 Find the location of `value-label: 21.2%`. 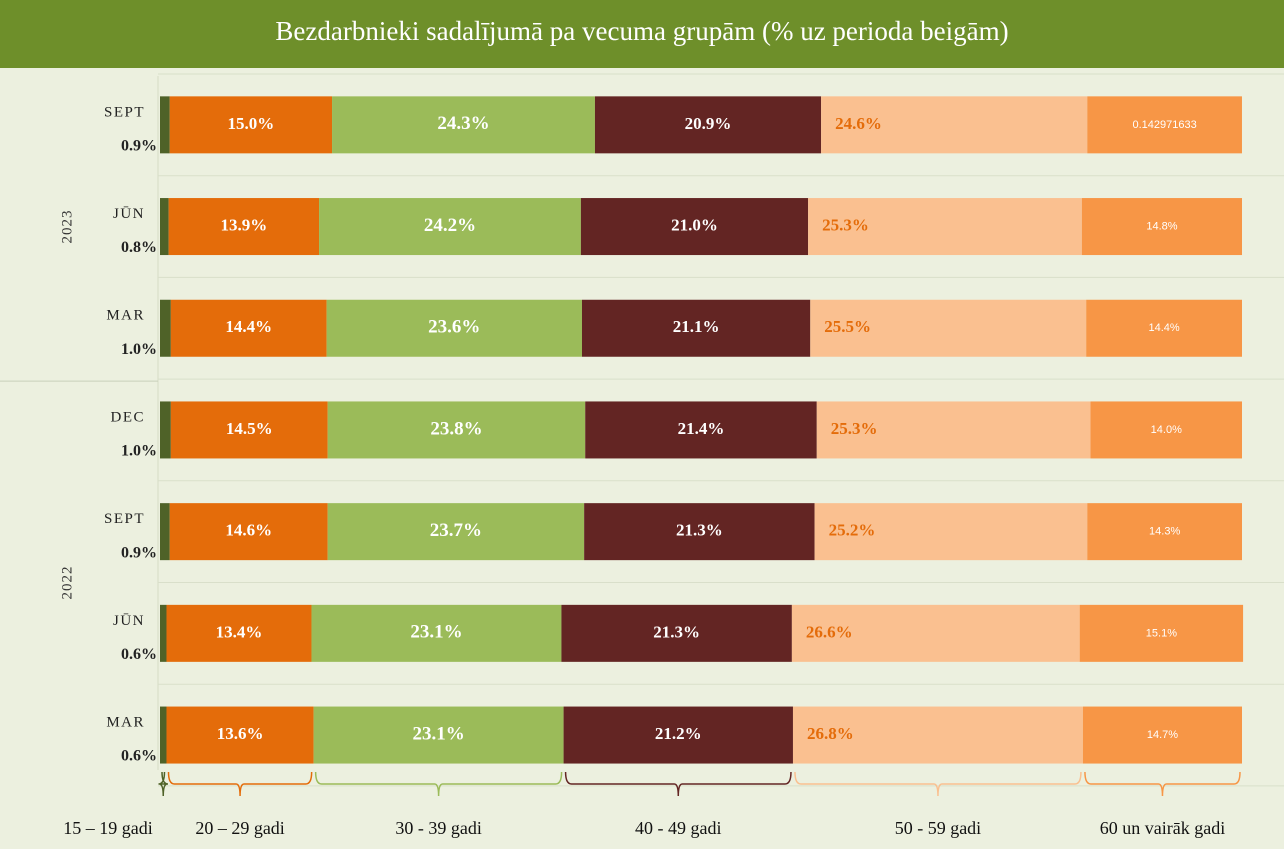

value-label: 21.2% is located at coordinates (678, 733).